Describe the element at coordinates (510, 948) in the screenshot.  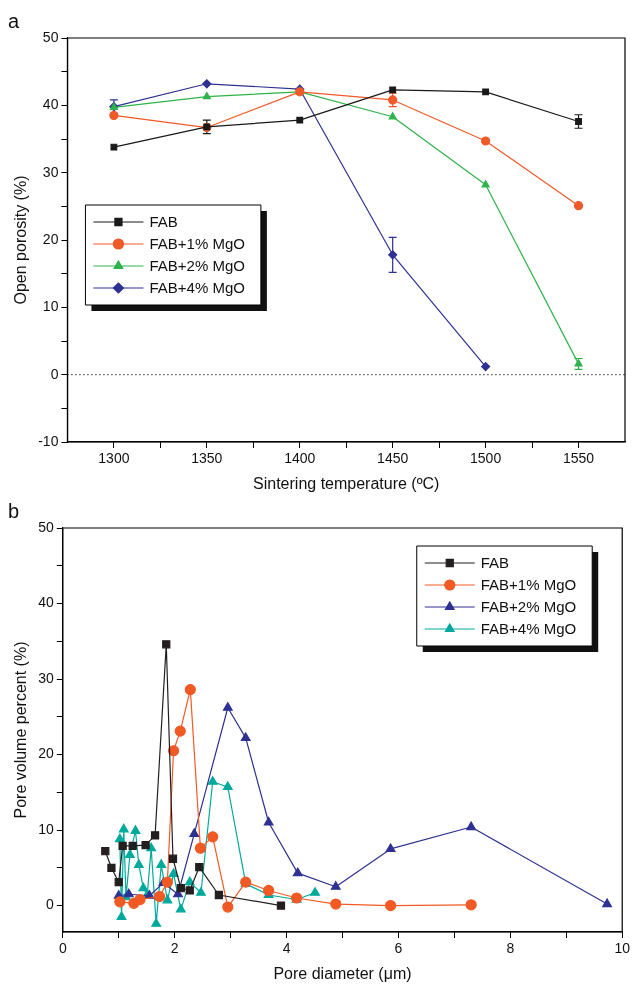
I see `x-tick-label: 8` at that location.